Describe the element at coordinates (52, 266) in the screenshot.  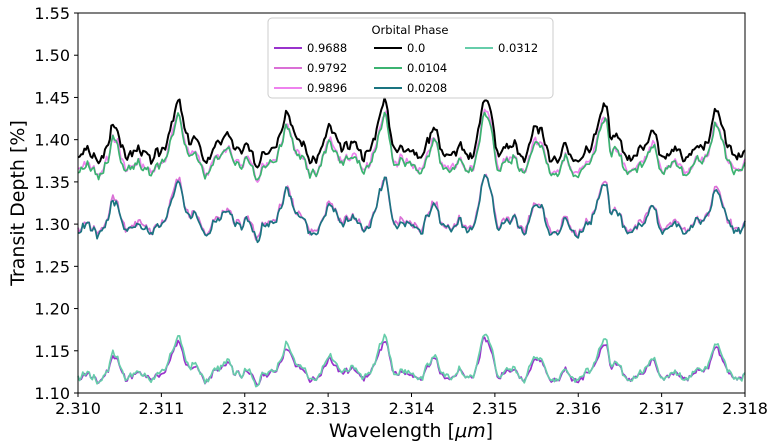
I see `y-tick-label: 1.25` at that location.